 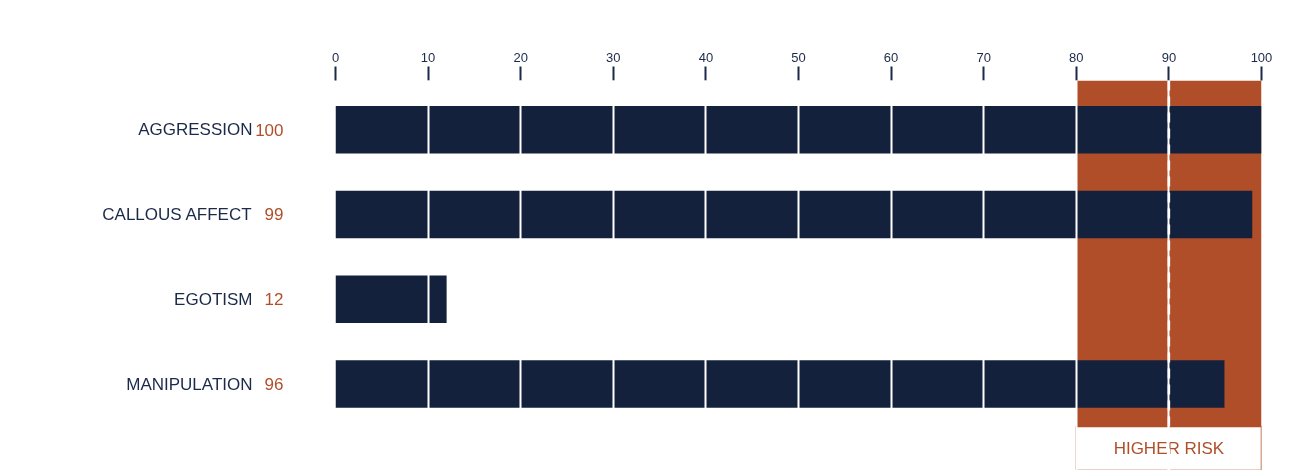 I want to click on x-tick-label: 70, so click(x=983, y=57).